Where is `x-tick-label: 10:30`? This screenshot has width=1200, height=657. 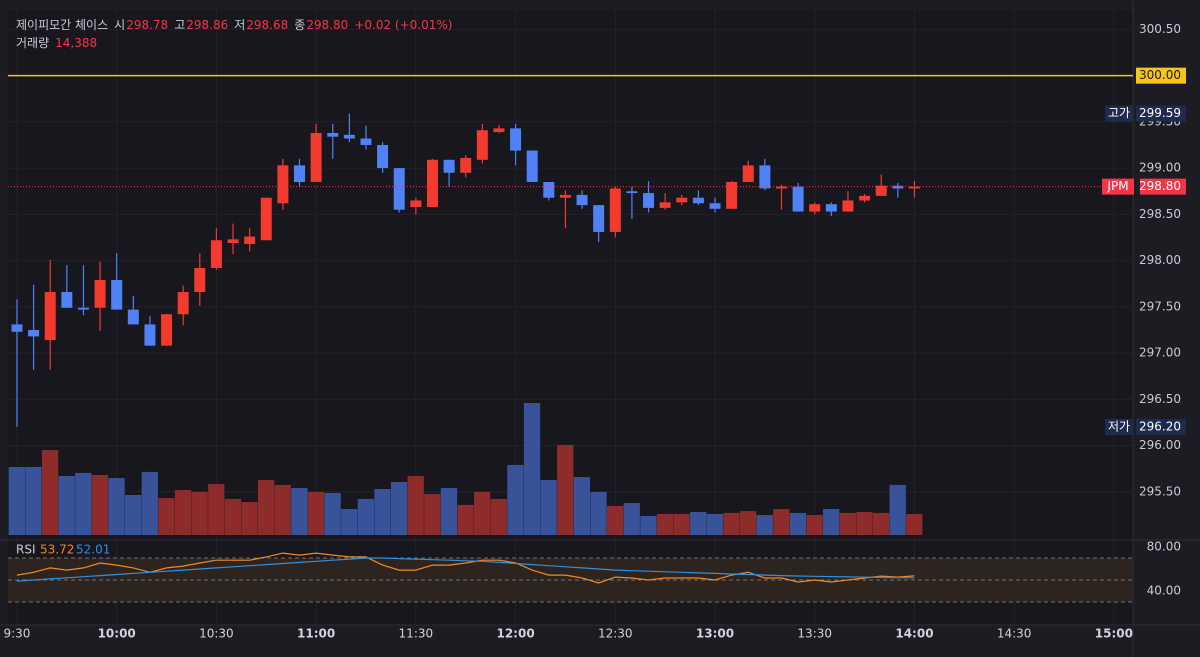
x-tick-label: 10:30 is located at coordinates (216, 634).